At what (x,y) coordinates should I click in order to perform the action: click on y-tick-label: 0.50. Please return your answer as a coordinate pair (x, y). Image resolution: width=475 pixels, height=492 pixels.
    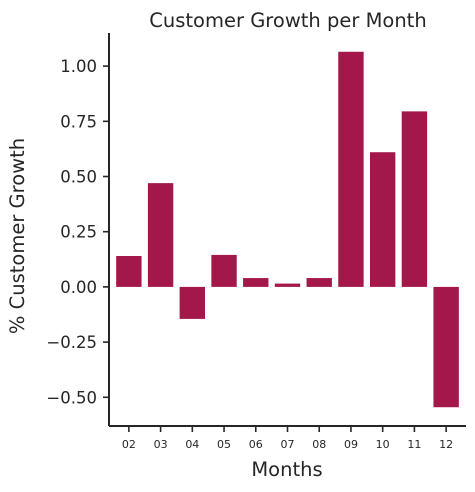
    Looking at the image, I should click on (78, 177).